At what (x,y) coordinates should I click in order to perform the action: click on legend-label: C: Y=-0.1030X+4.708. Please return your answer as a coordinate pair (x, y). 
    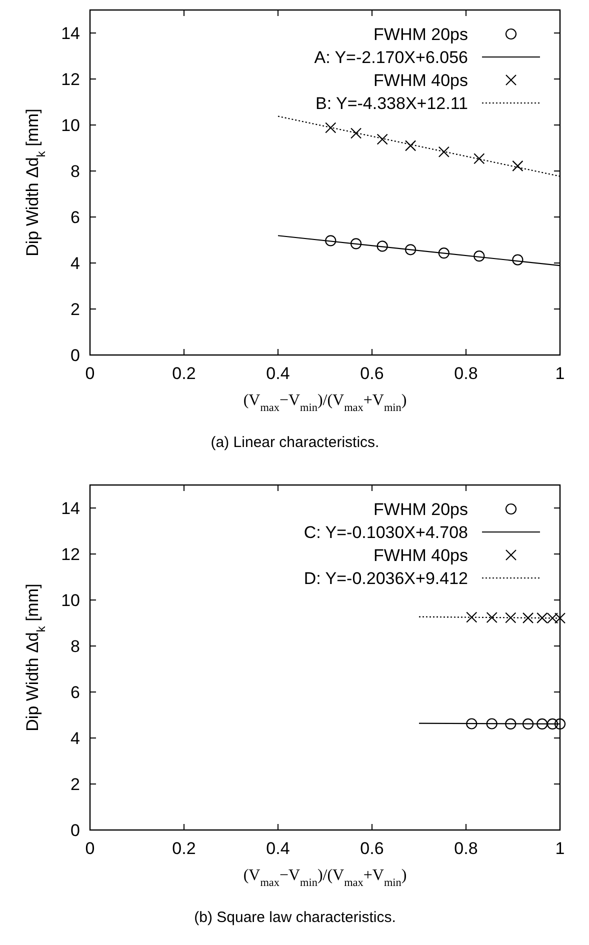
    Looking at the image, I should click on (386, 532).